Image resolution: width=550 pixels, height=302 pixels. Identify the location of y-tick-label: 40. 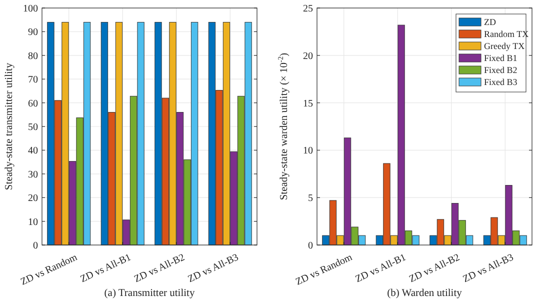
(33, 151).